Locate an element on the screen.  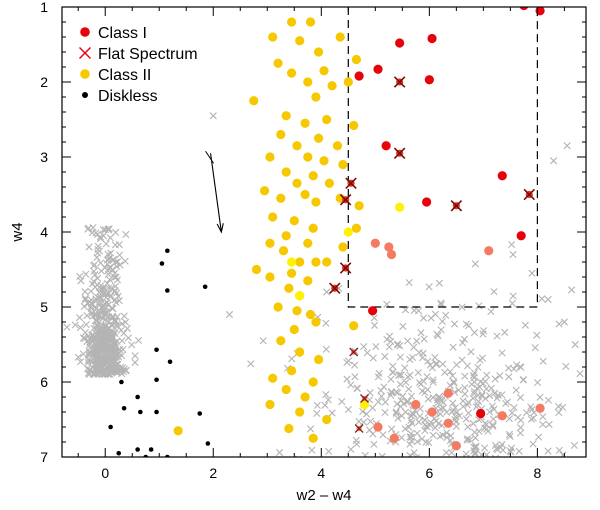
legend-label: Class I is located at coordinates (122, 33).